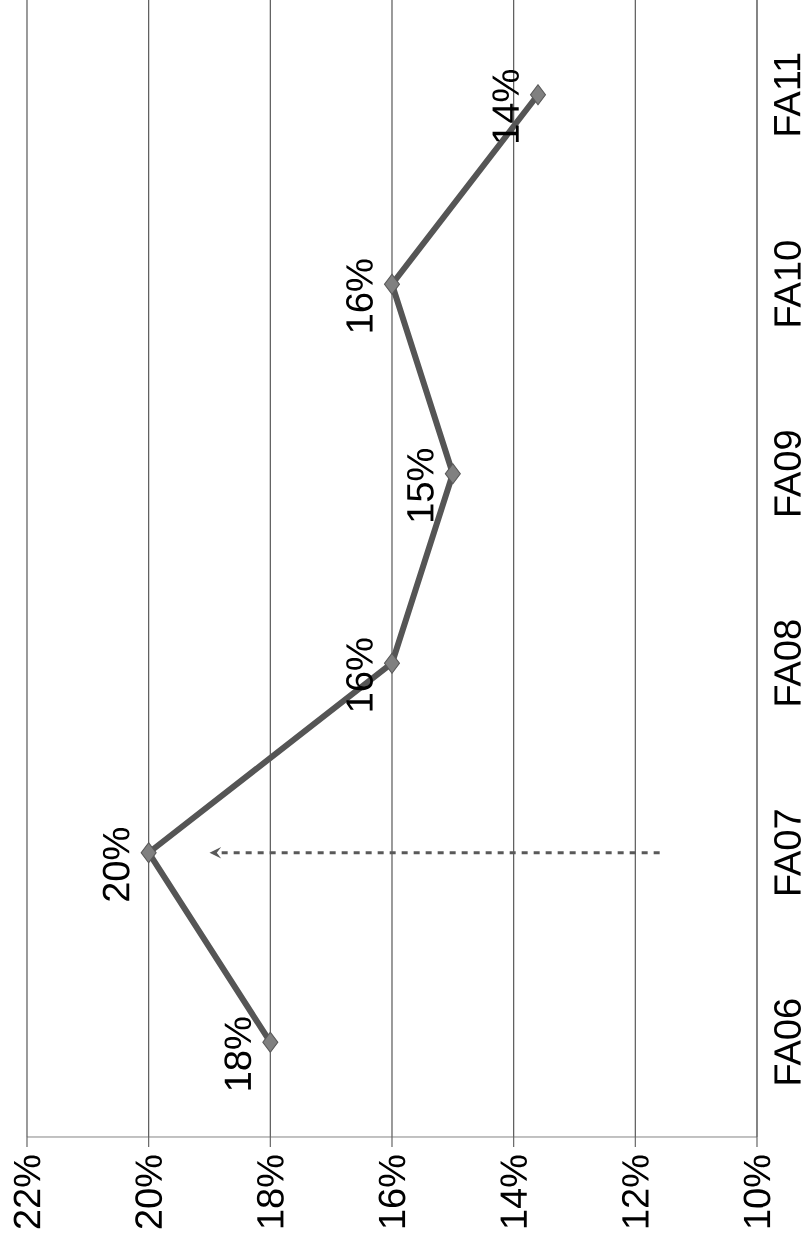 This screenshot has height=1245, width=812. Describe the element at coordinates (635, 1191) in the screenshot. I see `x-tick-label: 12%` at that location.